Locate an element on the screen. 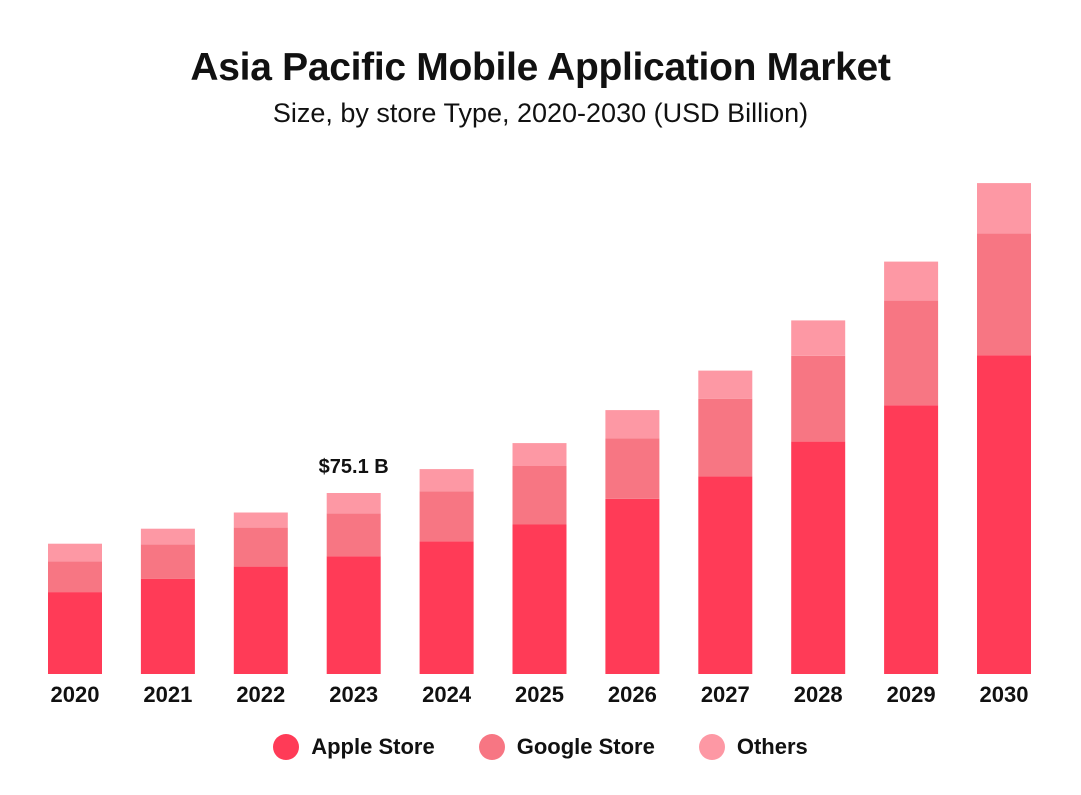  bar-apple-store-2029 is located at coordinates (911, 539).